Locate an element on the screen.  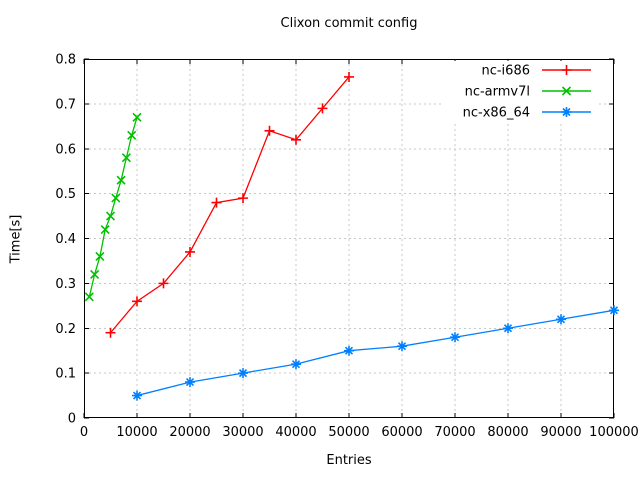
series-line-nc-armv7l is located at coordinates (113, 207).